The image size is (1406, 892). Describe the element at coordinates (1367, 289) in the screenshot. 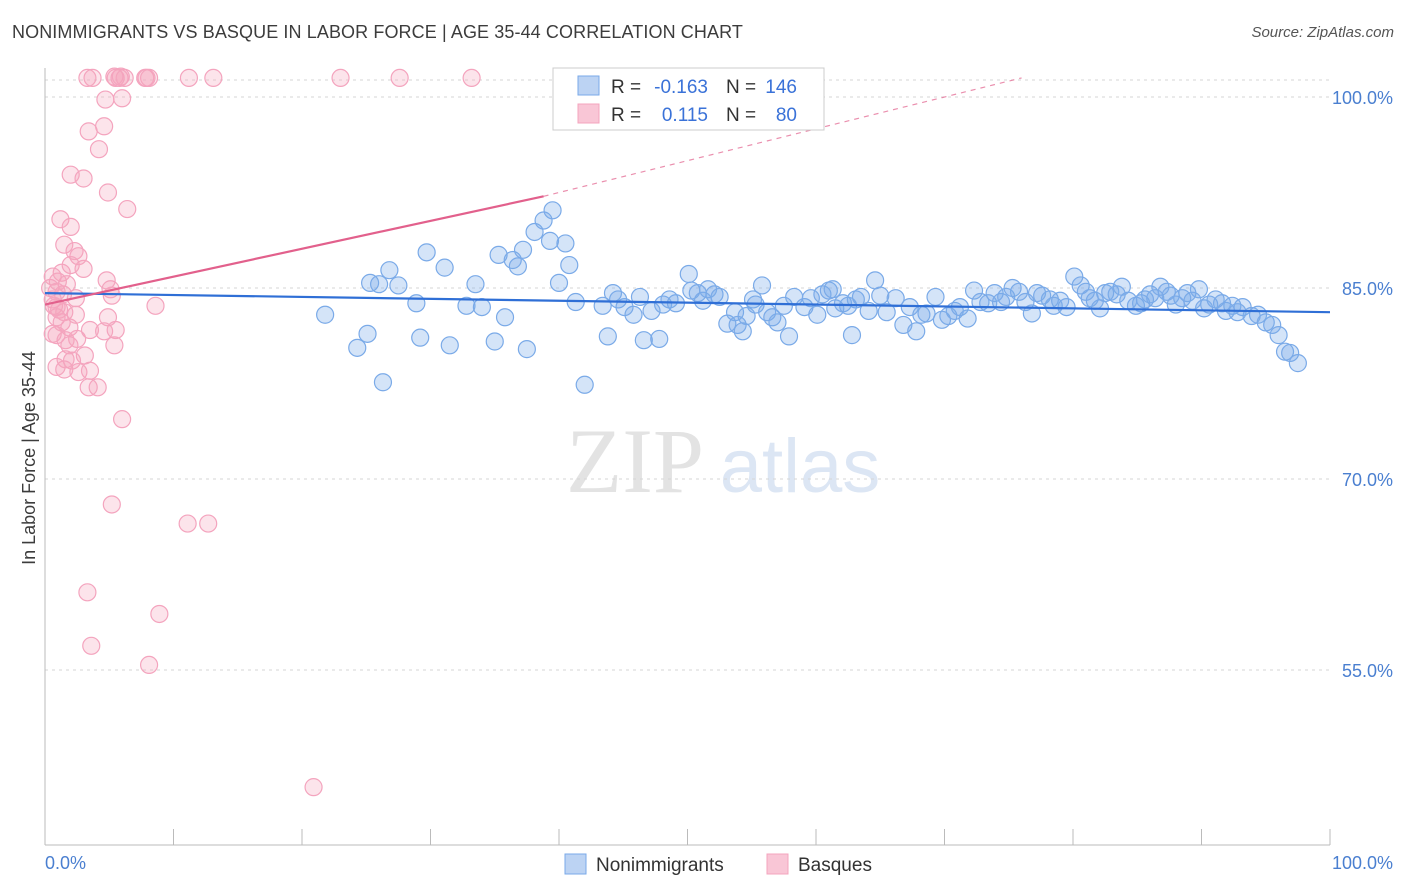

I see `y-tick-label-1: 85.0%` at that location.